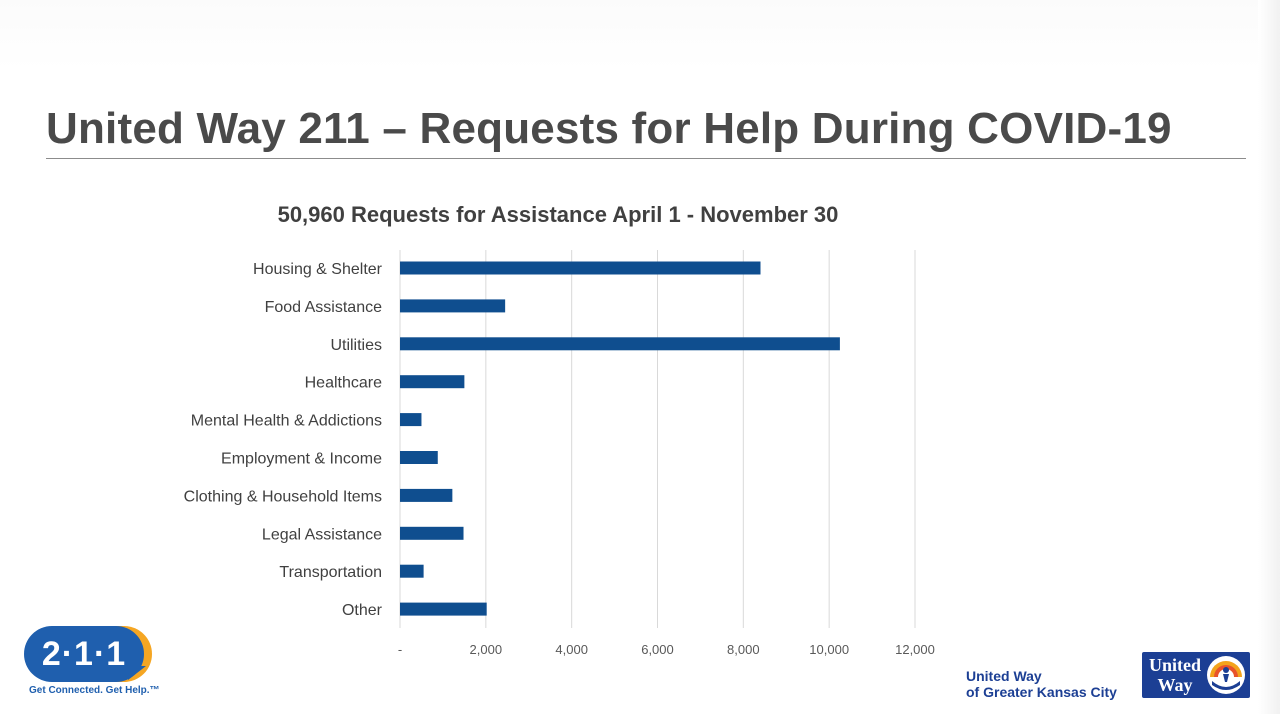  What do you see at coordinates (324, 307) in the screenshot?
I see `category-label: Food Assistance` at bounding box center [324, 307].